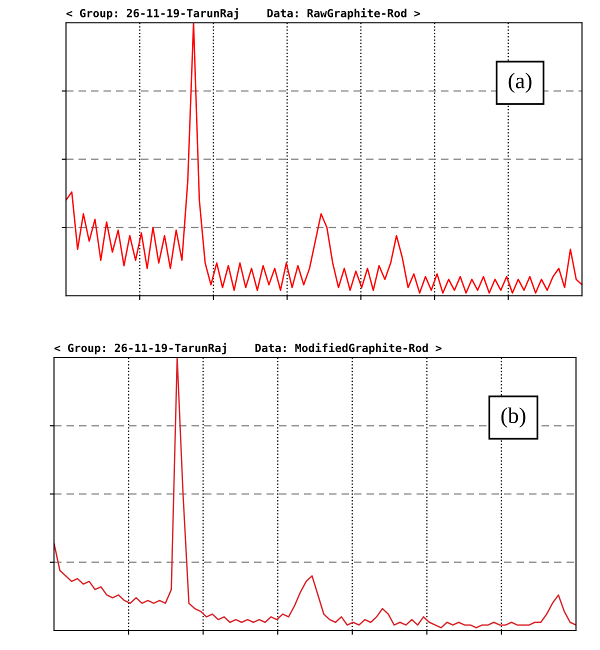 The width and height of the screenshot is (600, 650). What do you see at coordinates (243, 14) in the screenshot?
I see `chart-title: < Group: 26-11-19-TarunRaj Data: RawGraphite-Rod >` at bounding box center [243, 14].